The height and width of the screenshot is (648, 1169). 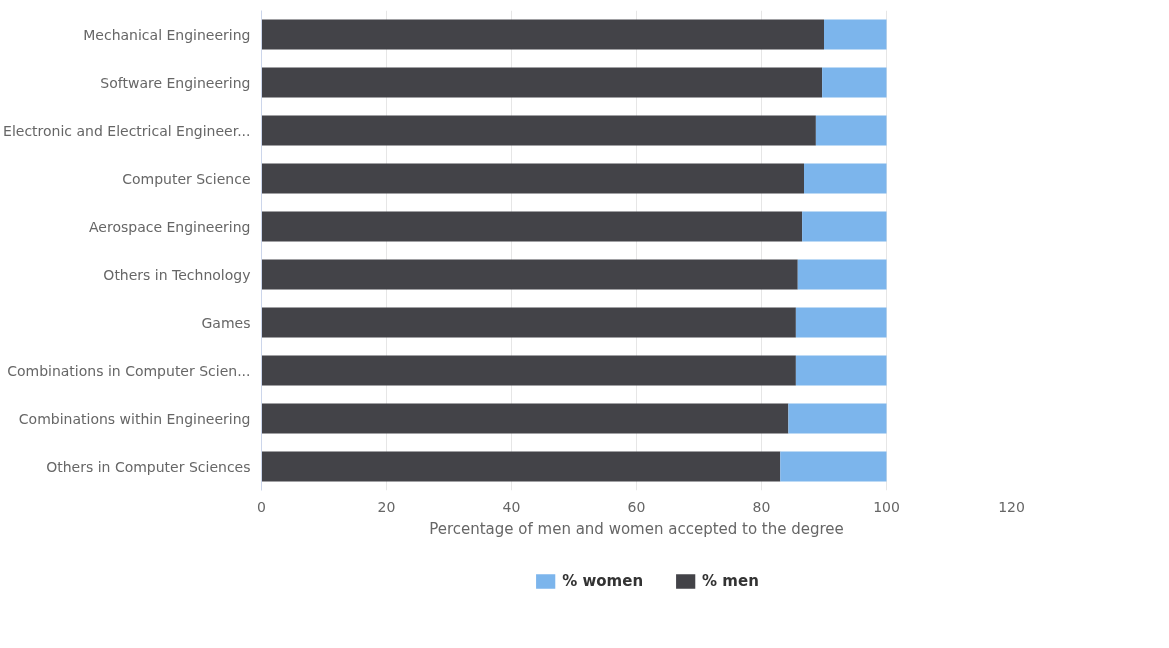 What do you see at coordinates (167, 34) in the screenshot?
I see `y-tick-label: Mechanical Engineering` at bounding box center [167, 34].